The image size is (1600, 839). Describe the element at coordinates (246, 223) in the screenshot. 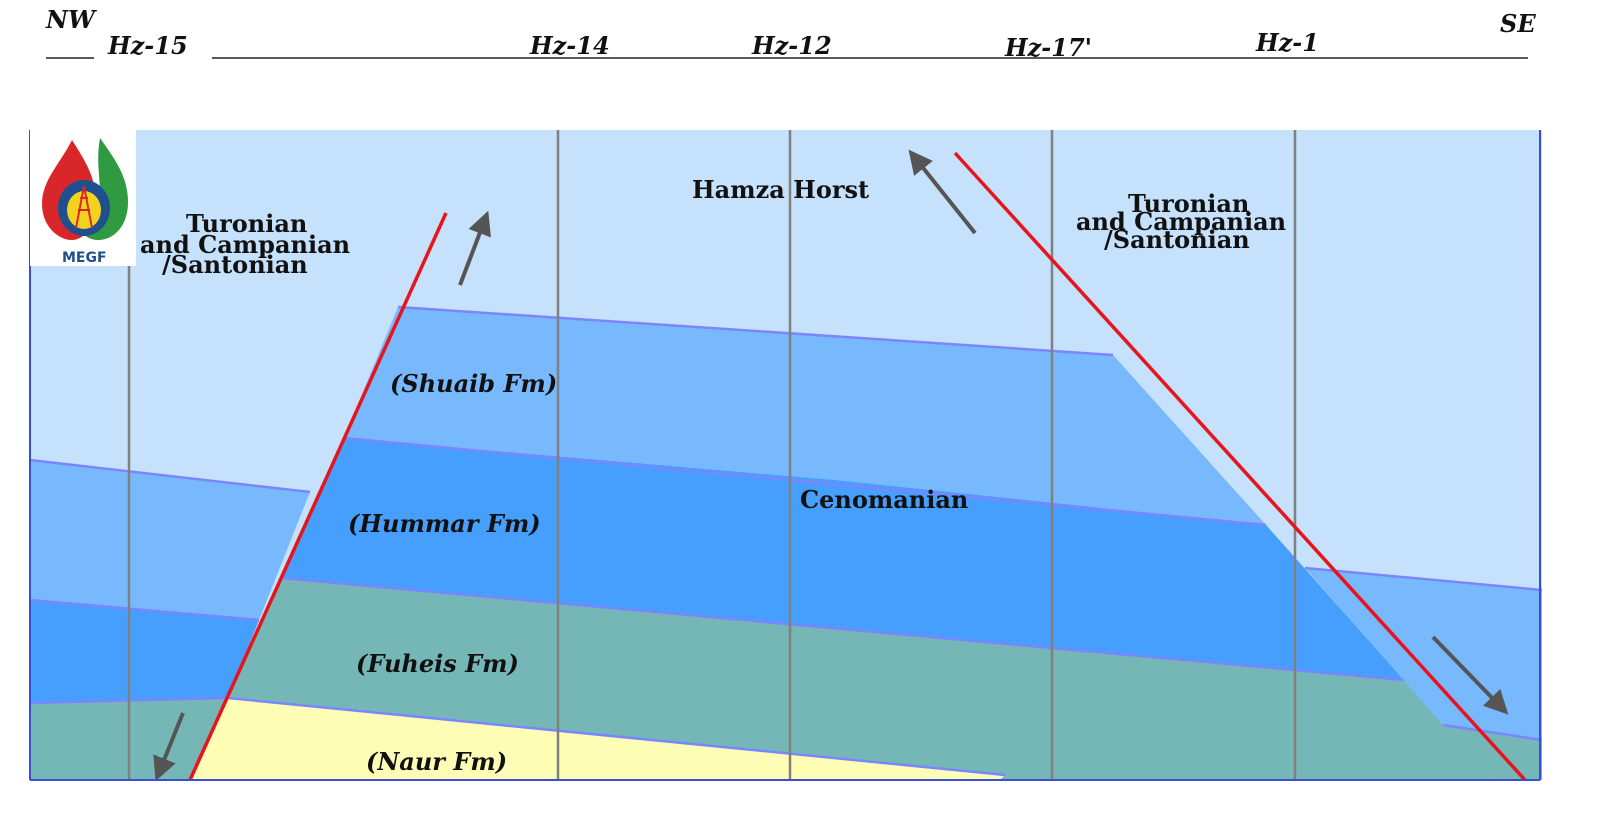

I see `turonian-label-left-1: Turonian` at that location.